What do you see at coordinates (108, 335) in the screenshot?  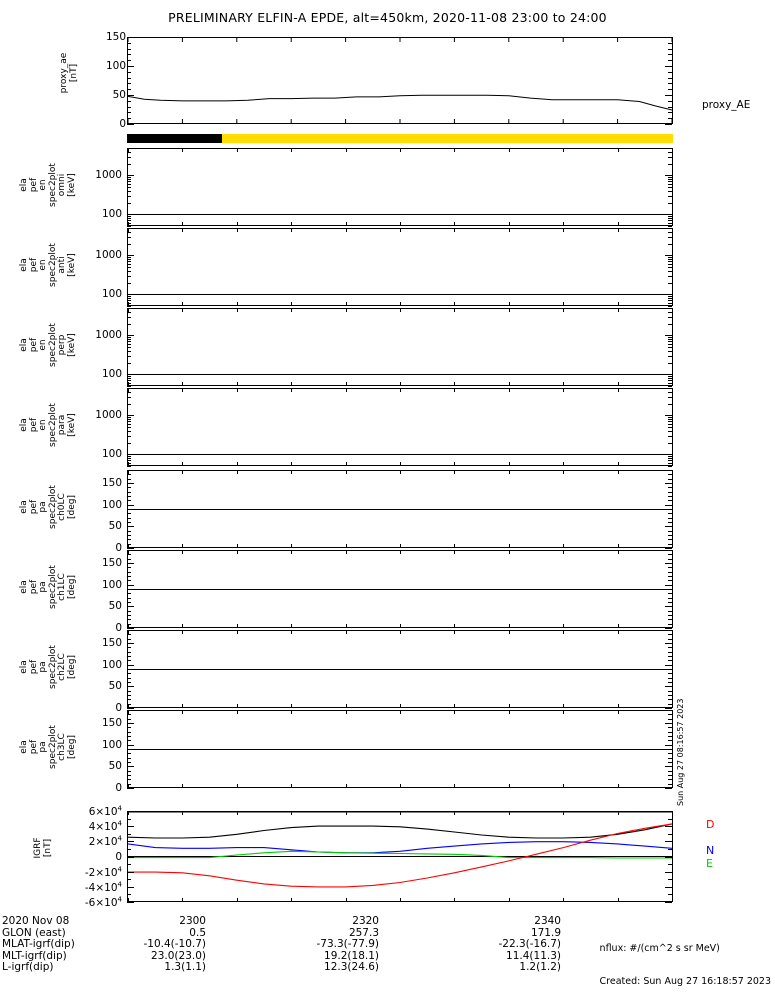 I see `ytick-label: 1000` at bounding box center [108, 335].